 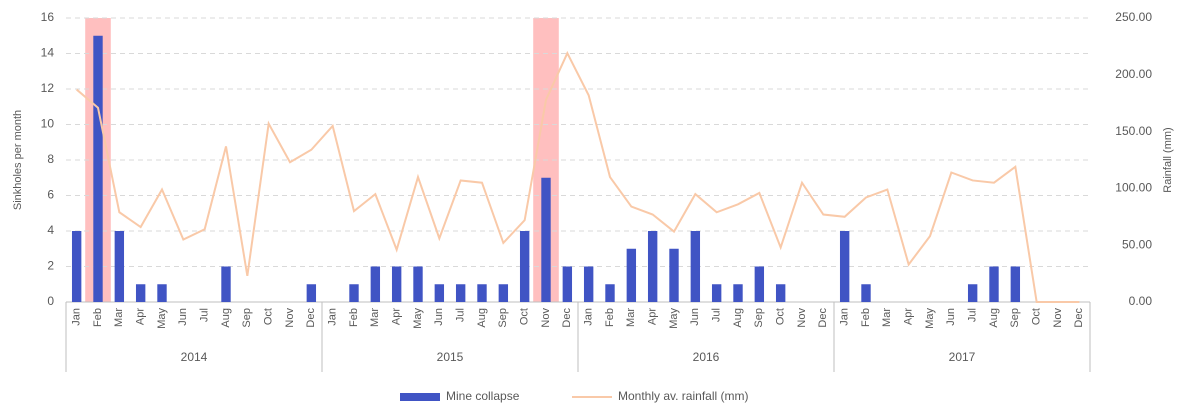 What do you see at coordinates (48, 53) in the screenshot?
I see `y-tick-label: 14` at bounding box center [48, 53].